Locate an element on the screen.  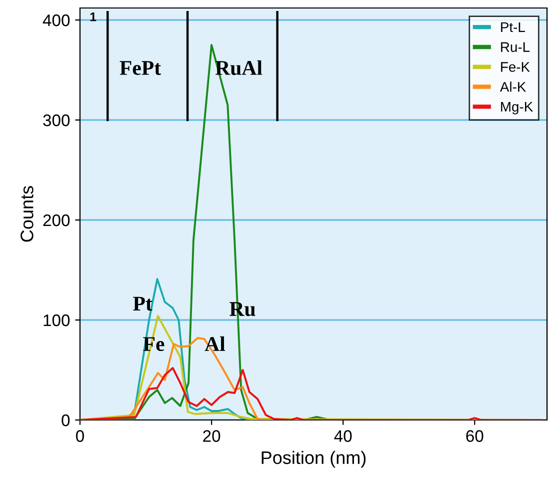
y-tick-label: 100 is located at coordinates (57, 320).